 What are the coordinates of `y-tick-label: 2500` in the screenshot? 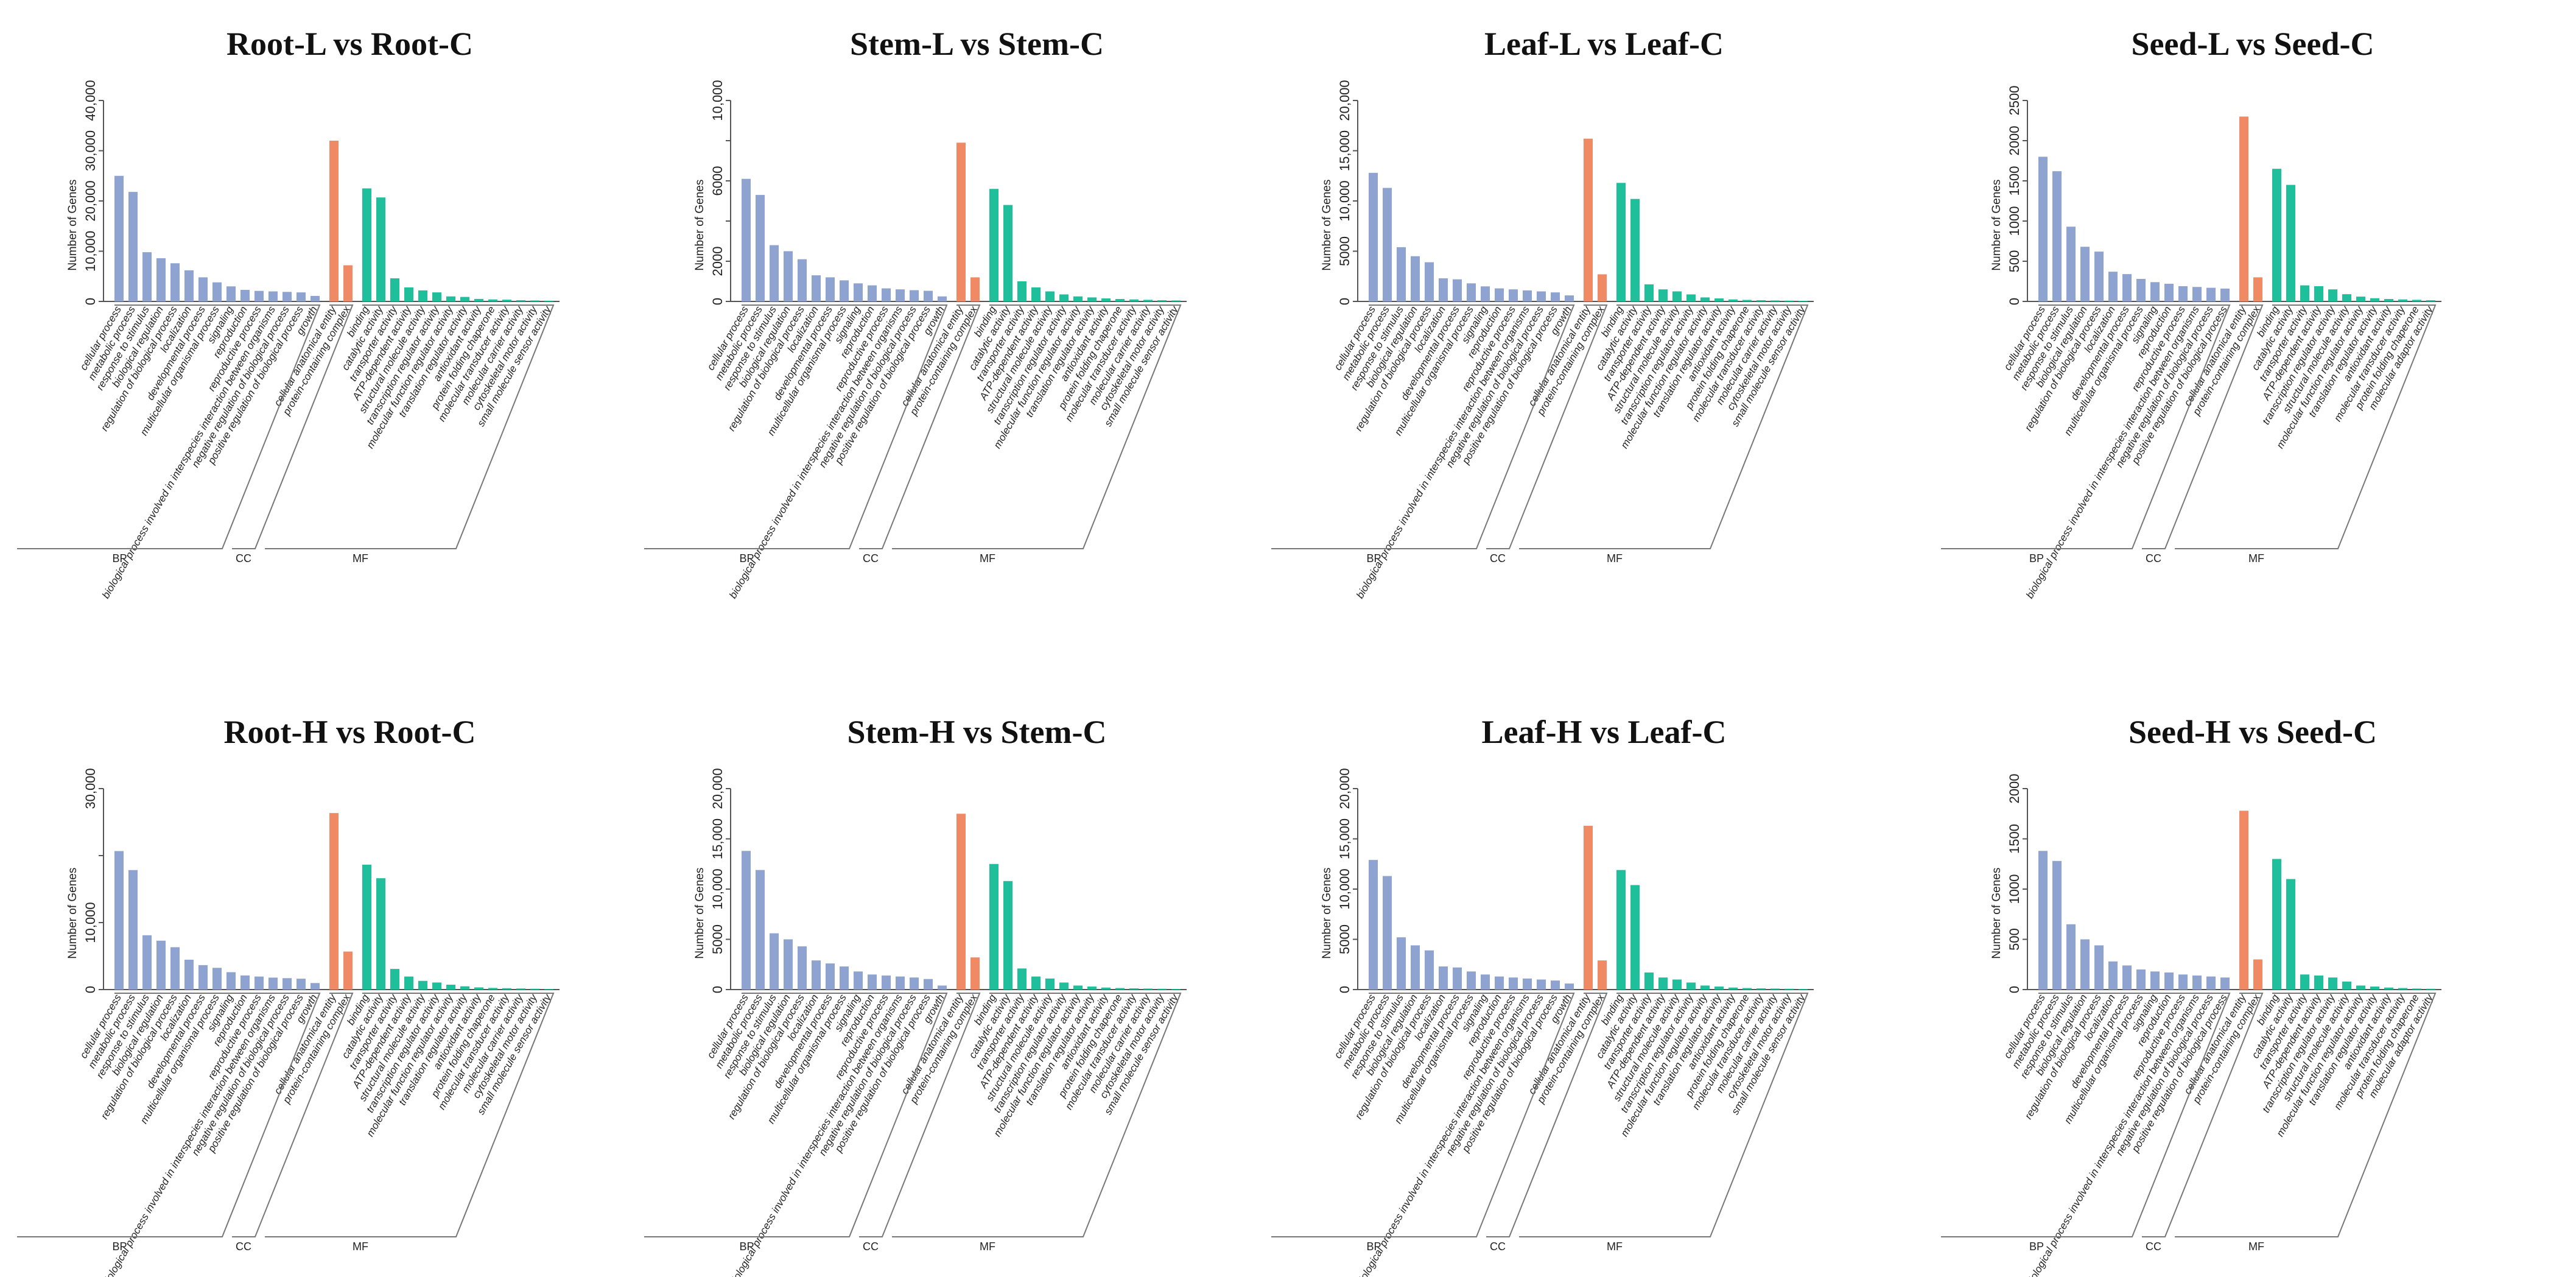 It's located at (2014, 101).